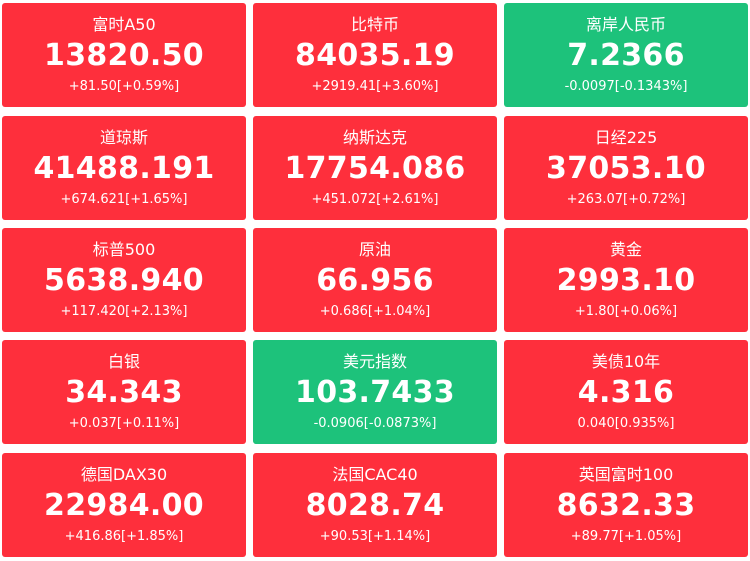 The image size is (750, 561). I want to click on quote-tile-dollar-index: 美元指数 103.7433 -0.0906[-0.0873%], so click(375, 392).